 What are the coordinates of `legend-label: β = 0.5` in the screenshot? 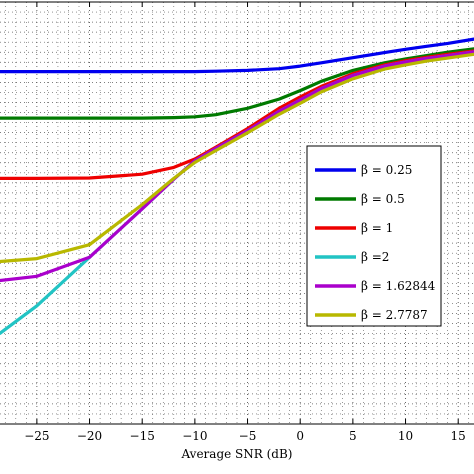 It's located at (383, 199).